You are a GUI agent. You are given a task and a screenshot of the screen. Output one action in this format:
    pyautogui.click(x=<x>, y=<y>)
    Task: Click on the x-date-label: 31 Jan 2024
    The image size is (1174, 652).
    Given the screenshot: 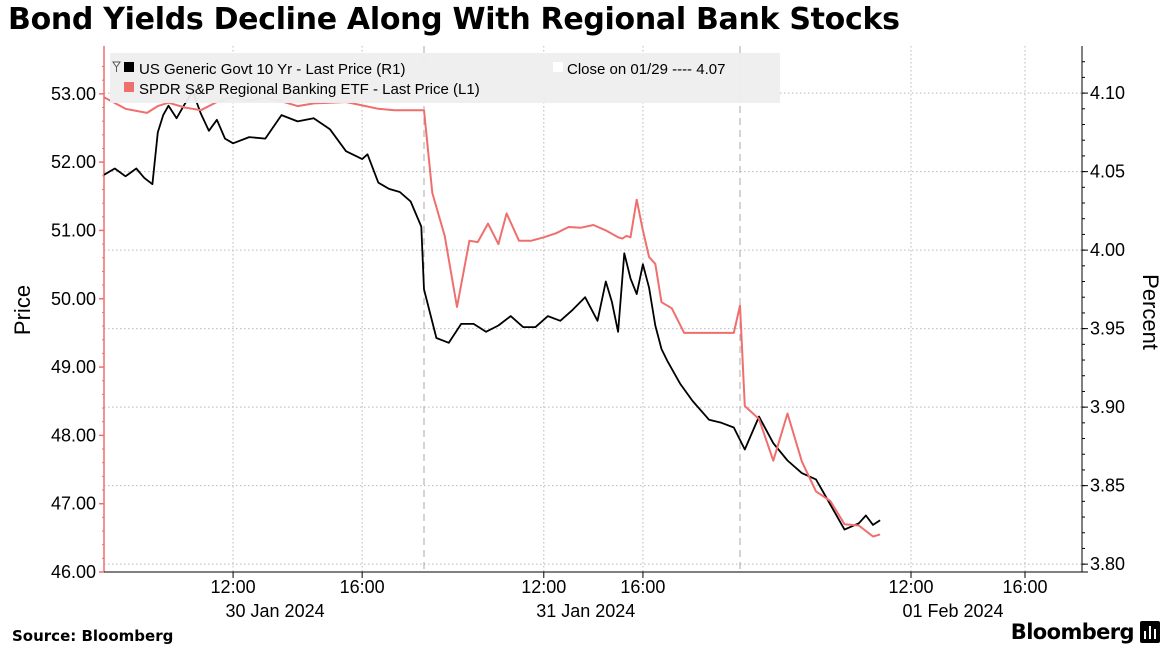 What is the action you would take?
    pyautogui.click(x=585, y=611)
    